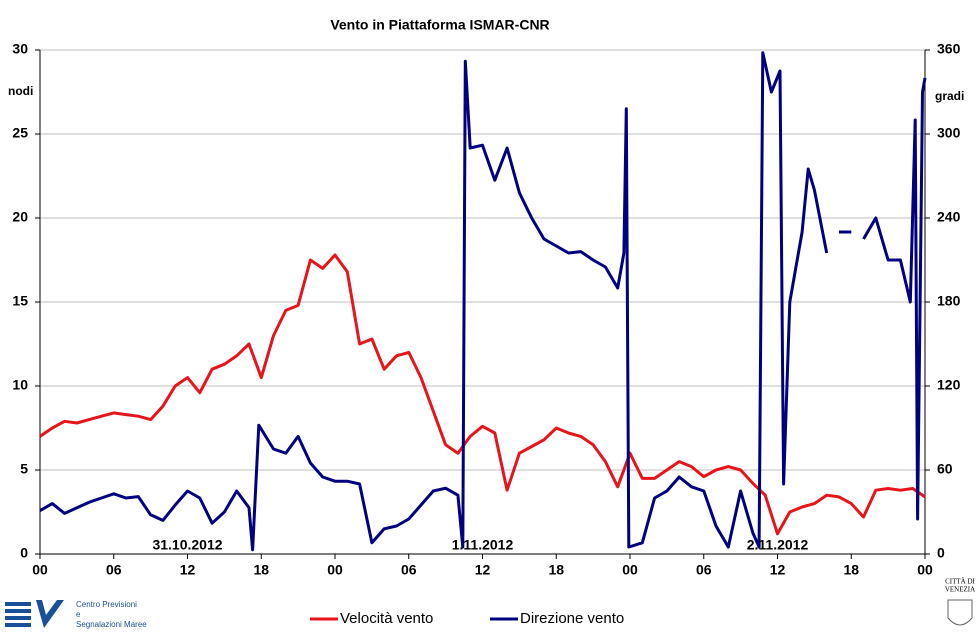 Image resolution: width=976 pixels, height=637 pixels. What do you see at coordinates (20, 385) in the screenshot?
I see `y-tick-label: 10` at bounding box center [20, 385].